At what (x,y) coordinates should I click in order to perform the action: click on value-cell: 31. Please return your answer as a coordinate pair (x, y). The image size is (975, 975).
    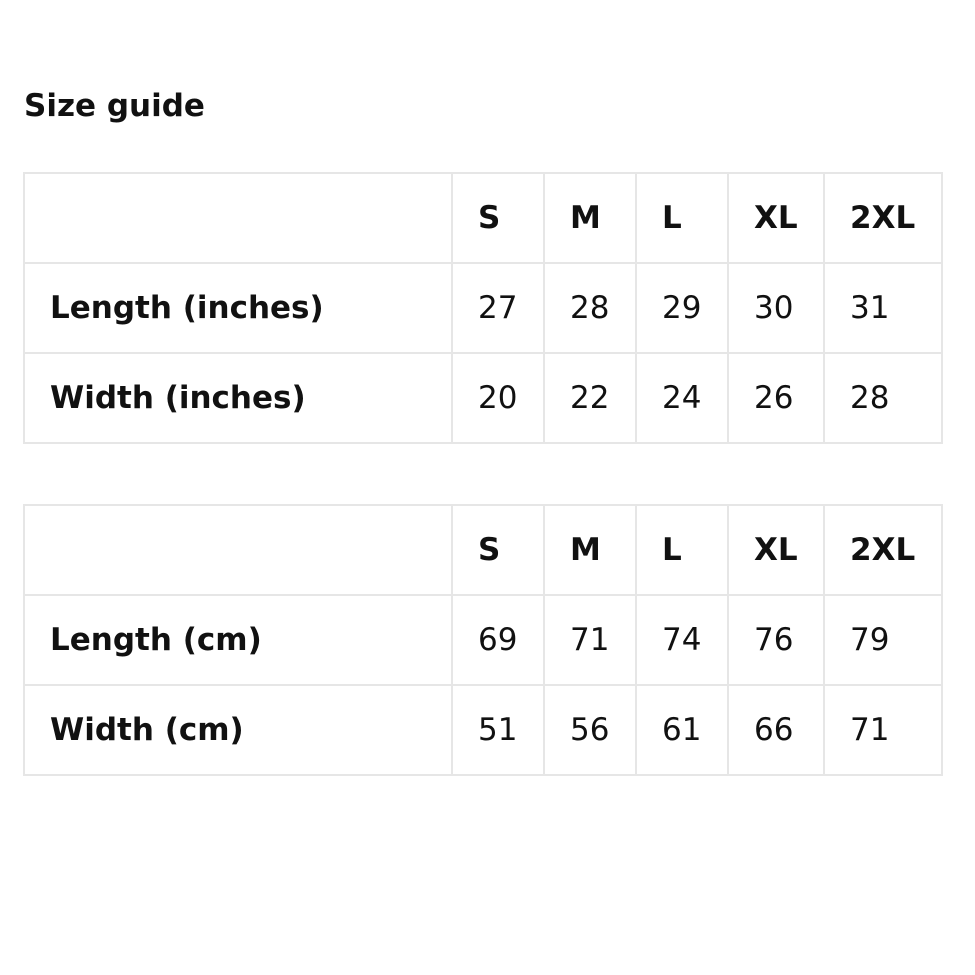
    Looking at the image, I should click on (883, 308).